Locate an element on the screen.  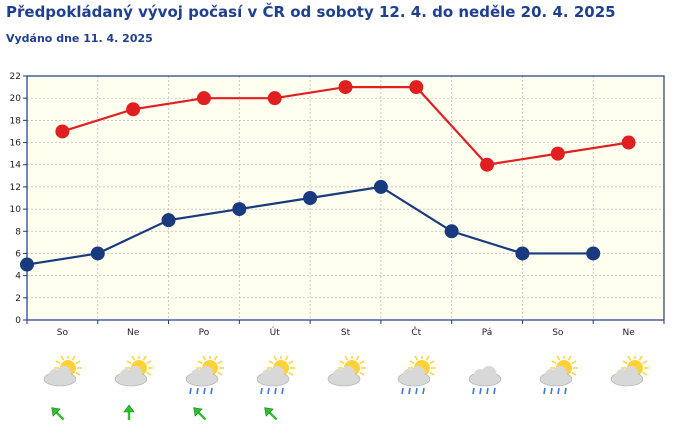
y-tick-label: 20 is located at coordinates (16, 99).